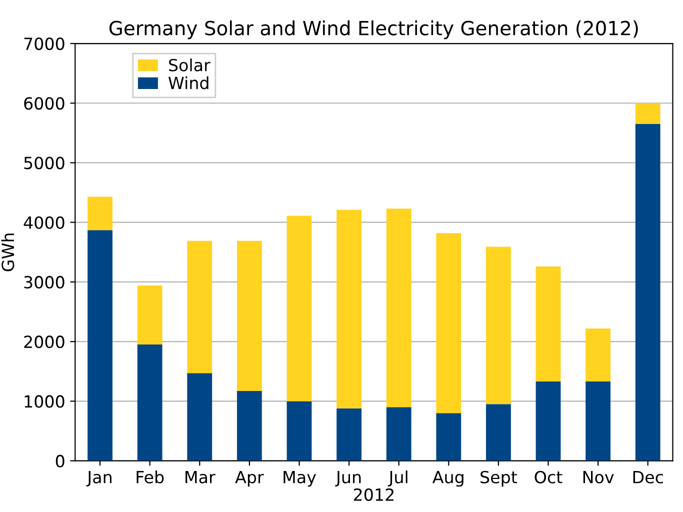 Image resolution: width=683 pixels, height=512 pixels. What do you see at coordinates (648, 477) in the screenshot?
I see `x-tick-label: Dec` at bounding box center [648, 477].